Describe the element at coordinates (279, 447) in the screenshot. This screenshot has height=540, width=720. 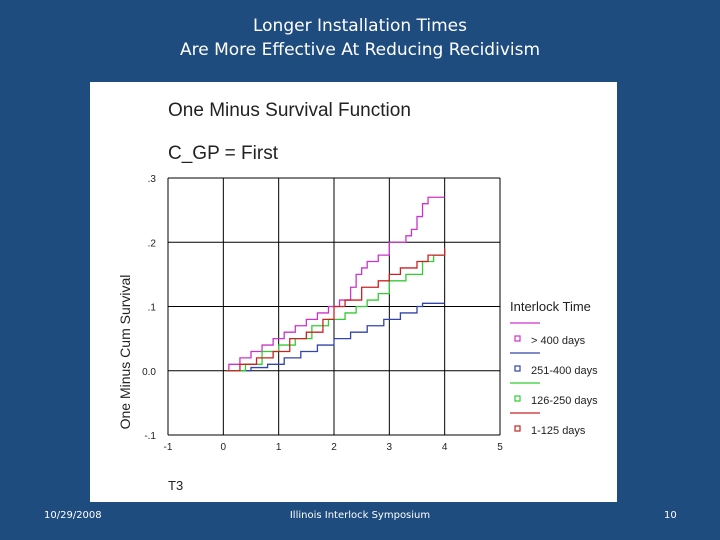
I see `x-tick-label: 1` at that location.